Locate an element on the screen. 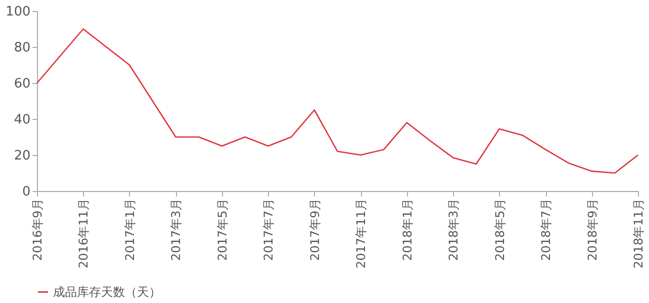 The height and width of the screenshot is (303, 649). x-tick-label: 2018年1月 is located at coordinates (407, 229).